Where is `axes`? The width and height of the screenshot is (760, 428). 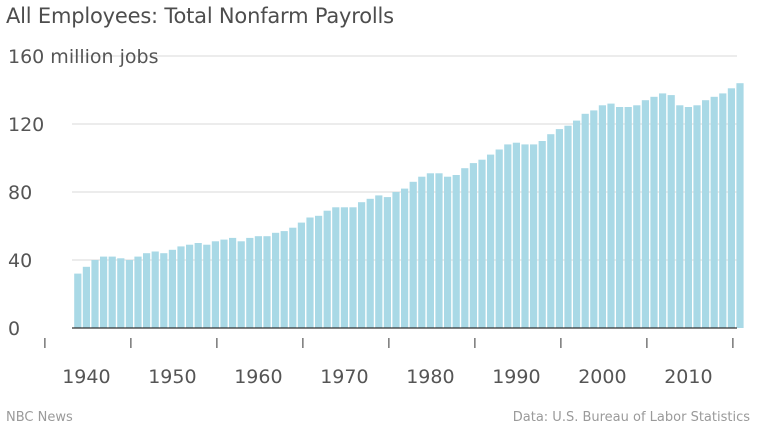 axes is located at coordinates (390, 337).